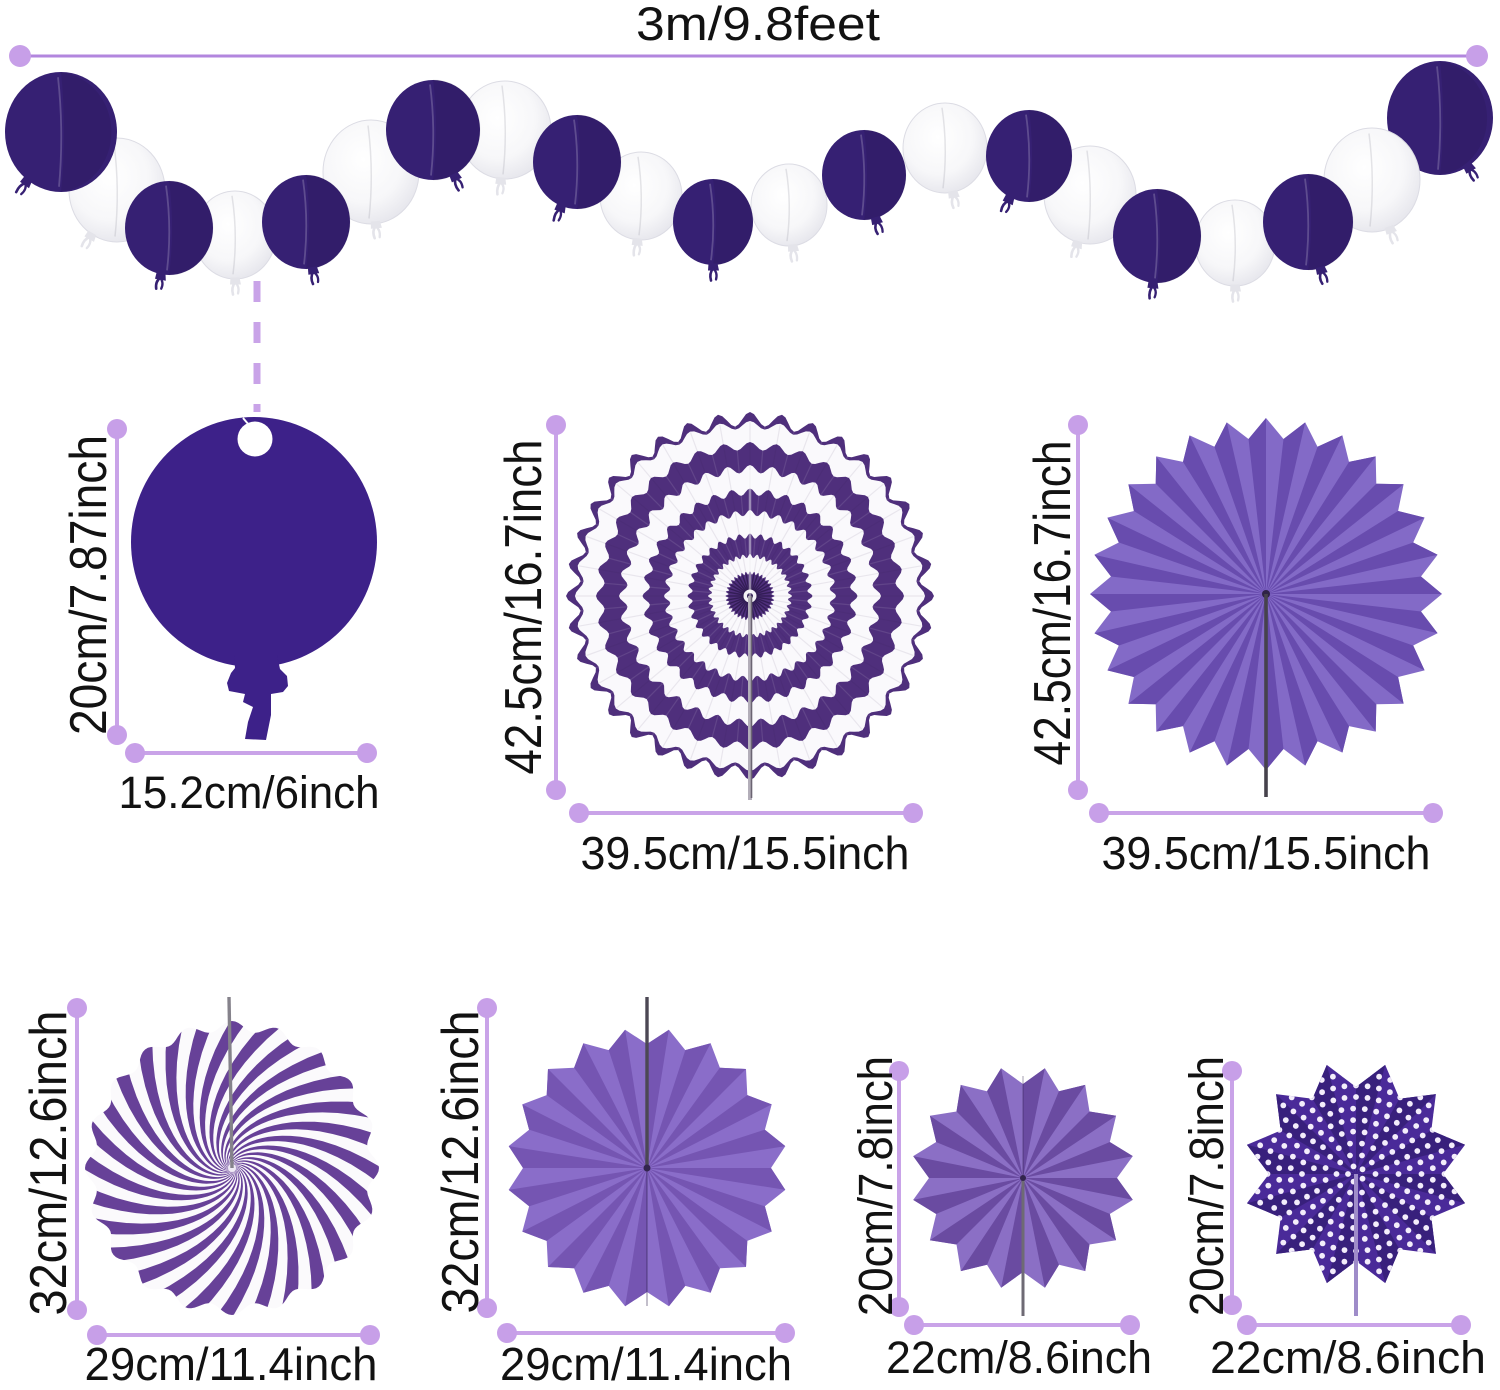 This screenshot has height=1390, width=1500. What do you see at coordinates (249, 792) in the screenshot?
I see `svg-text: 15.2cm/6inch` at bounding box center [249, 792].